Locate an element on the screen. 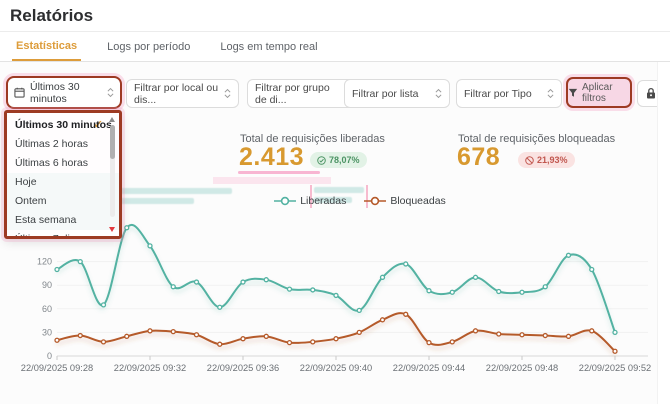 The width and height of the screenshot is (670, 404). y-axis-tick-label: 120 is located at coordinates (44, 262).